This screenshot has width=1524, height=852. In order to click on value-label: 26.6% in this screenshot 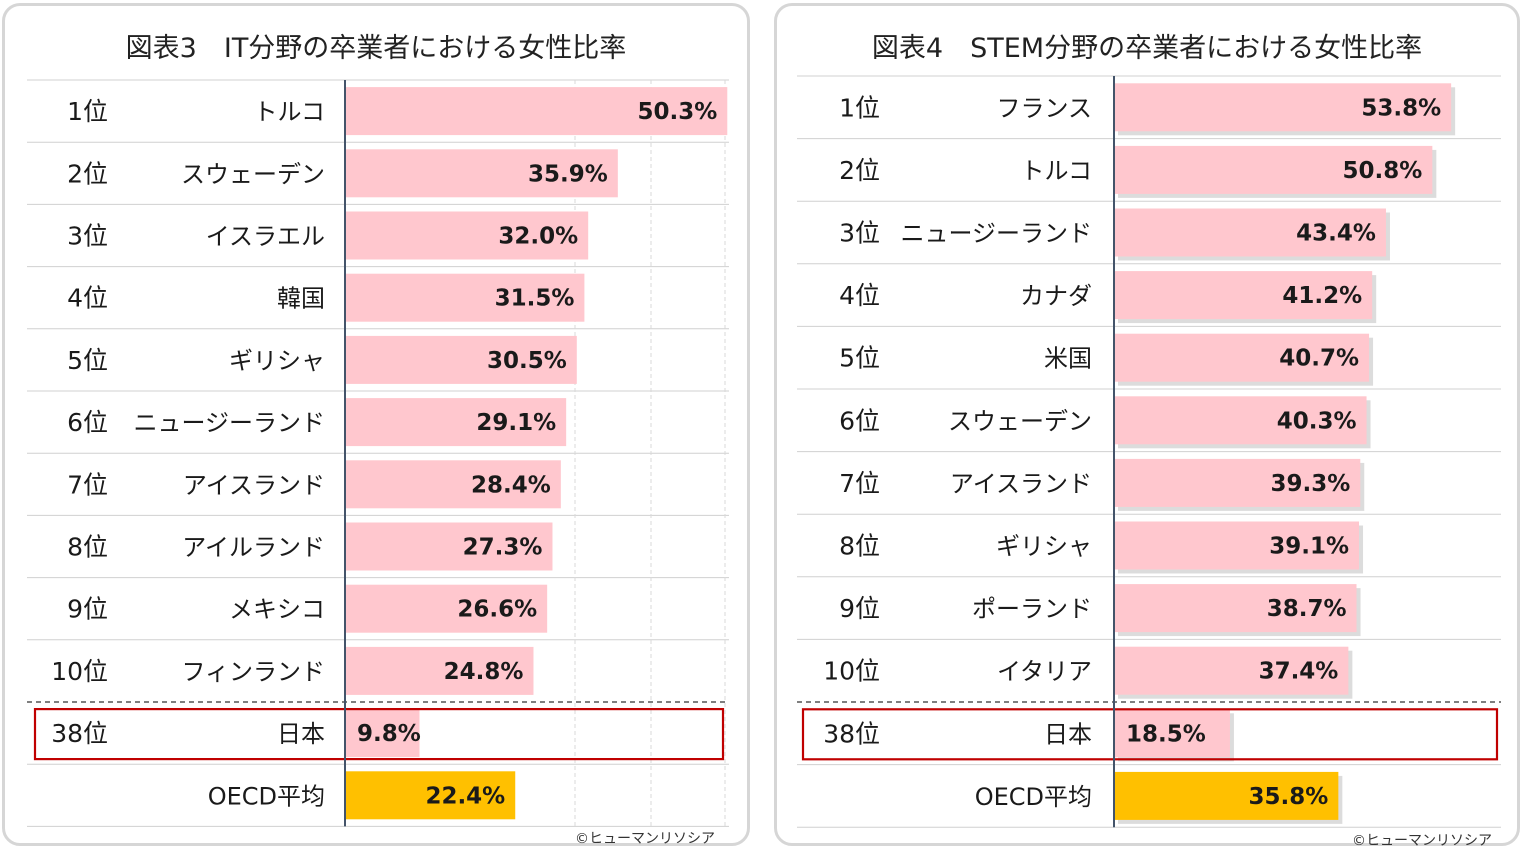, I will do `click(497, 610)`.